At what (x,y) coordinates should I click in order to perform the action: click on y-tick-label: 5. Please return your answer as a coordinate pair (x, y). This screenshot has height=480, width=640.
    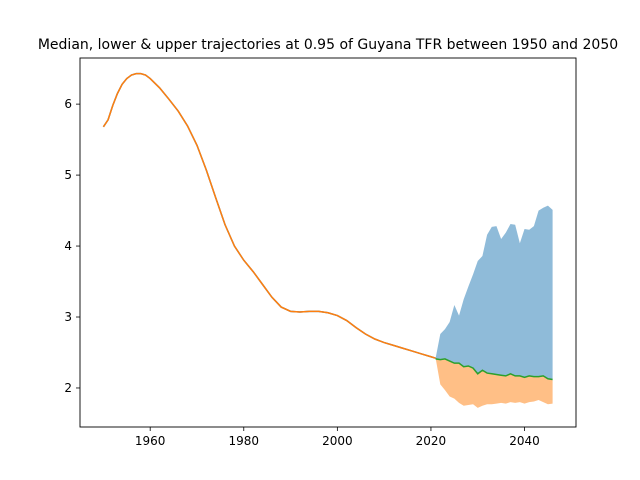
    Looking at the image, I should click on (68, 175).